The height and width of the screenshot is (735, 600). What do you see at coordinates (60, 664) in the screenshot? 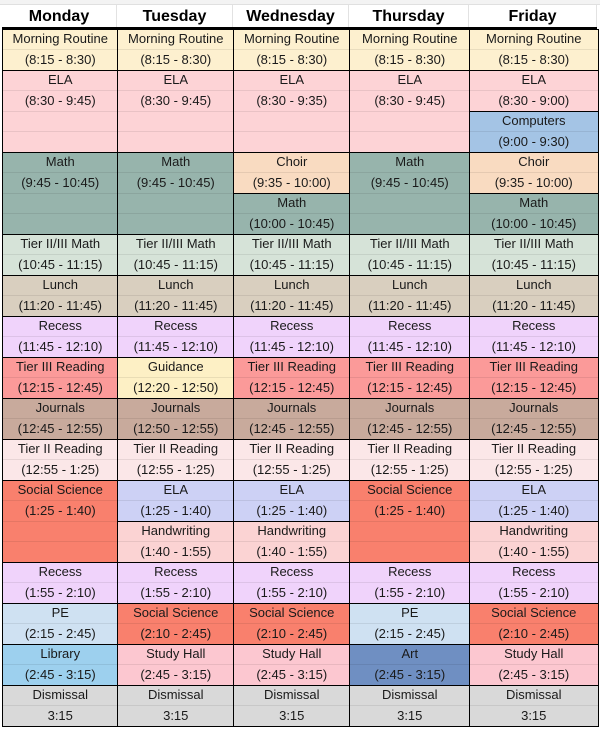
I see `schedule-block-monday-library: Library (2:45 - 3:15)` at bounding box center [60, 664].